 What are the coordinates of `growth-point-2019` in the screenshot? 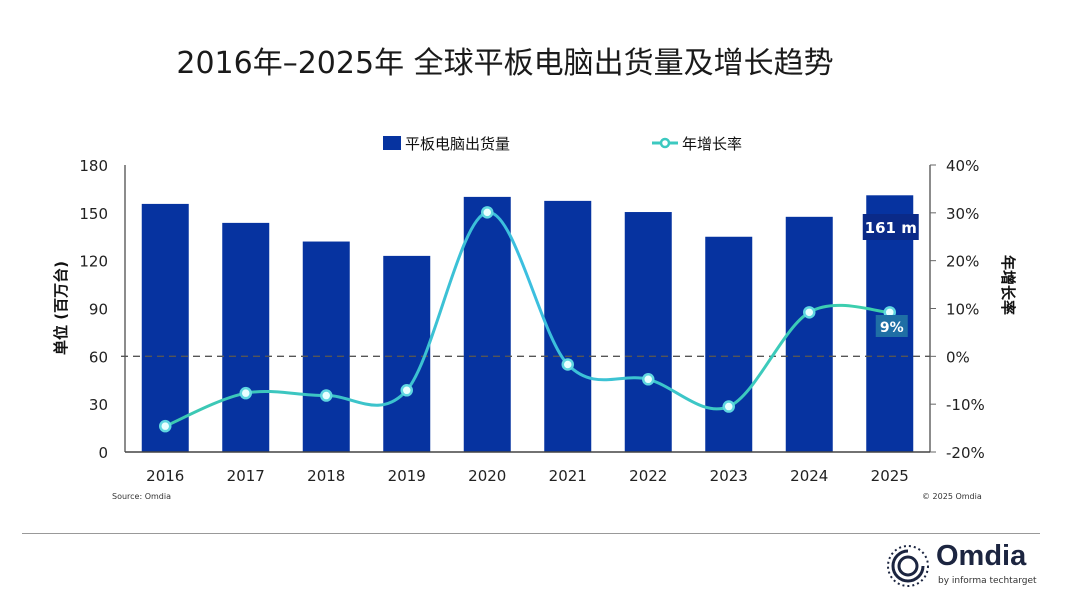 It's located at (406, 390).